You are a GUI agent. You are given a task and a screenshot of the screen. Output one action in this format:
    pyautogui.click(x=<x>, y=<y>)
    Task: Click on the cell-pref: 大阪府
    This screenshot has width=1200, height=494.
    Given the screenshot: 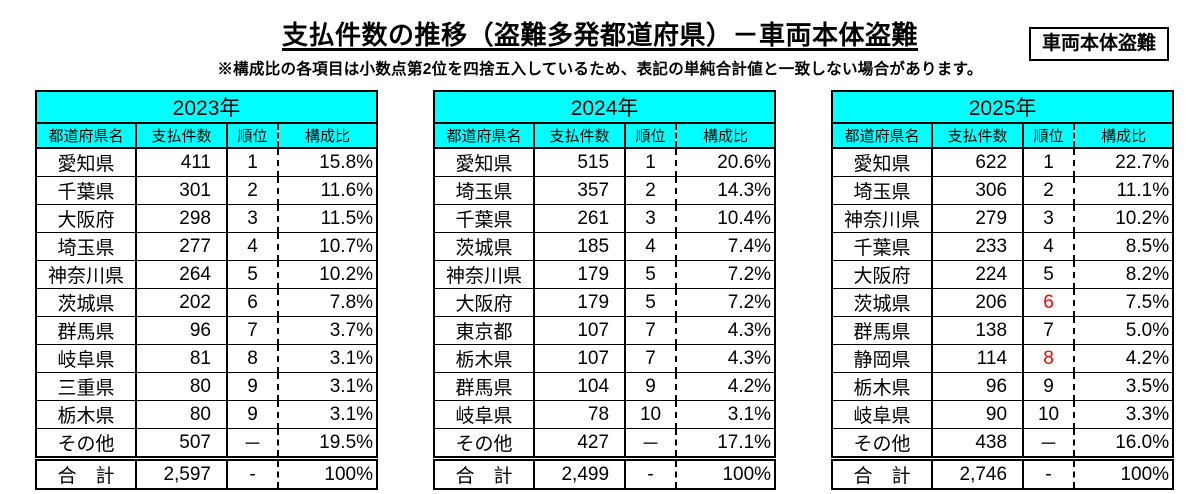 What is the action you would take?
    pyautogui.click(x=484, y=302)
    